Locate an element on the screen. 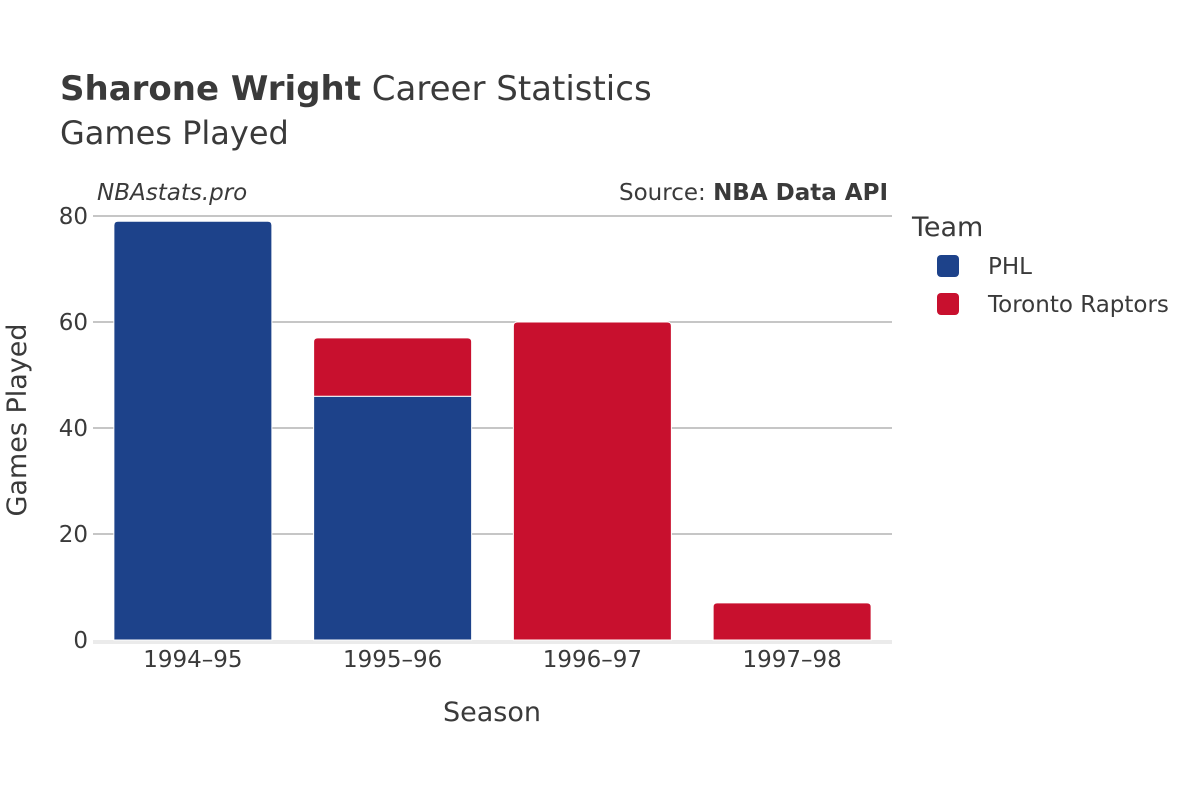 The height and width of the screenshot is (800, 1200). legend-label: Toronto Raptors is located at coordinates (1078, 305).